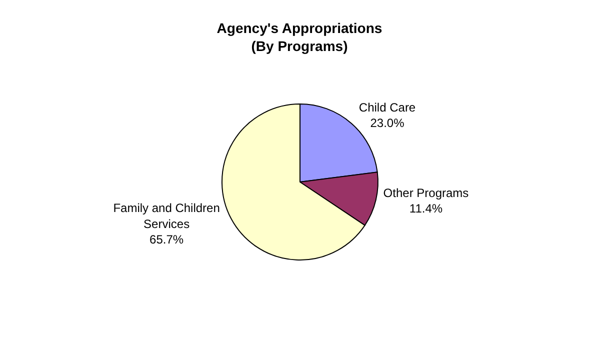 Image resolution: width=599 pixels, height=347 pixels. Describe the element at coordinates (426, 193) in the screenshot. I see `slice-label: Other Programs` at that location.